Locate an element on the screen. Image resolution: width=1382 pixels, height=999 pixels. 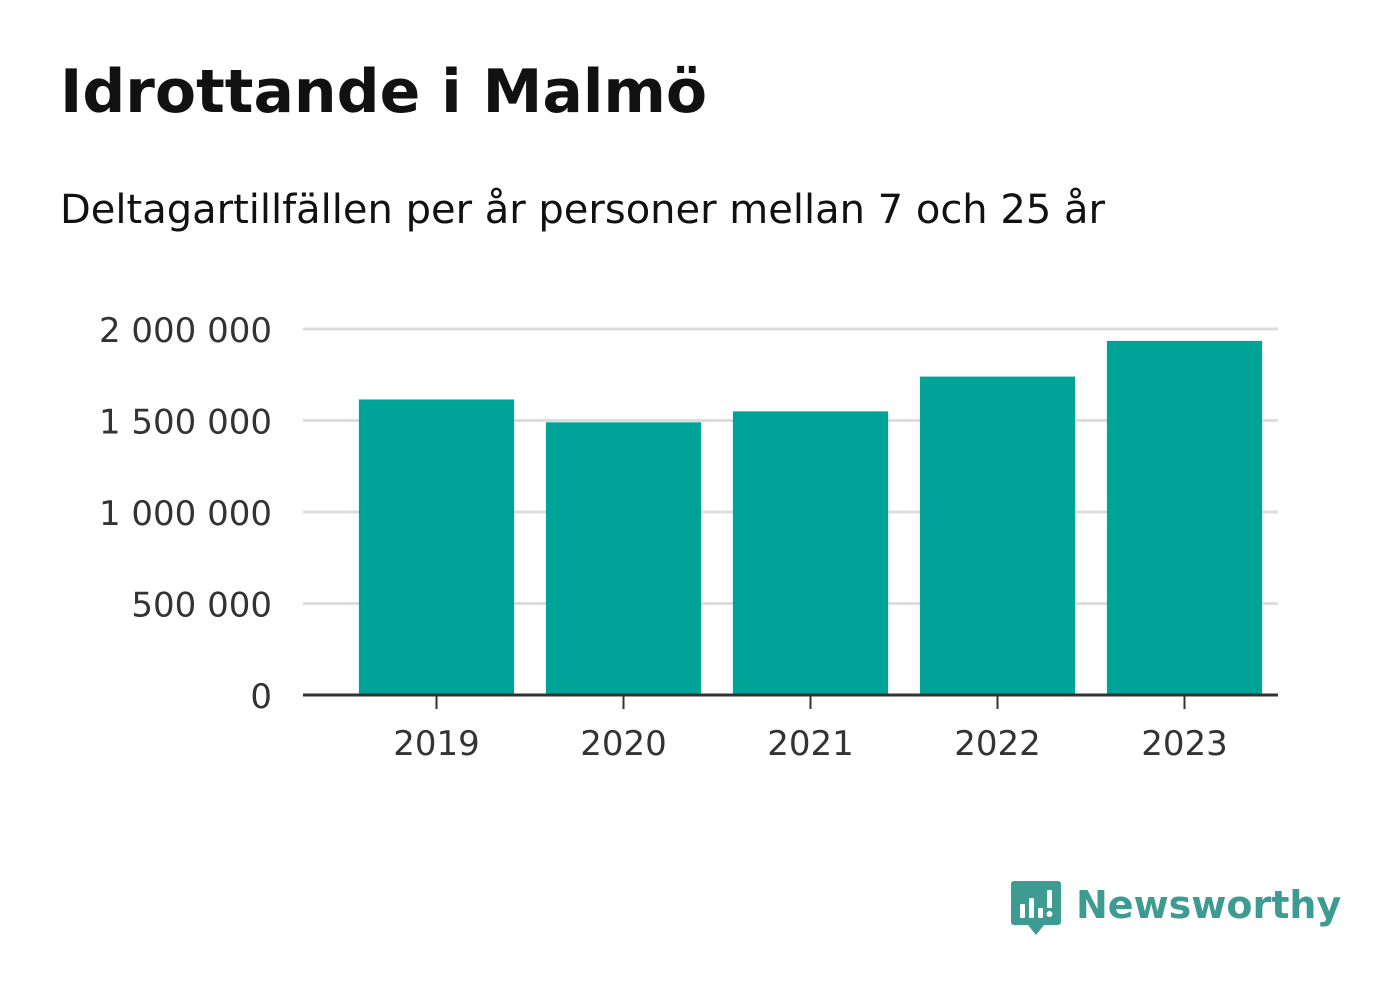
bar-2020 is located at coordinates (623, 558).